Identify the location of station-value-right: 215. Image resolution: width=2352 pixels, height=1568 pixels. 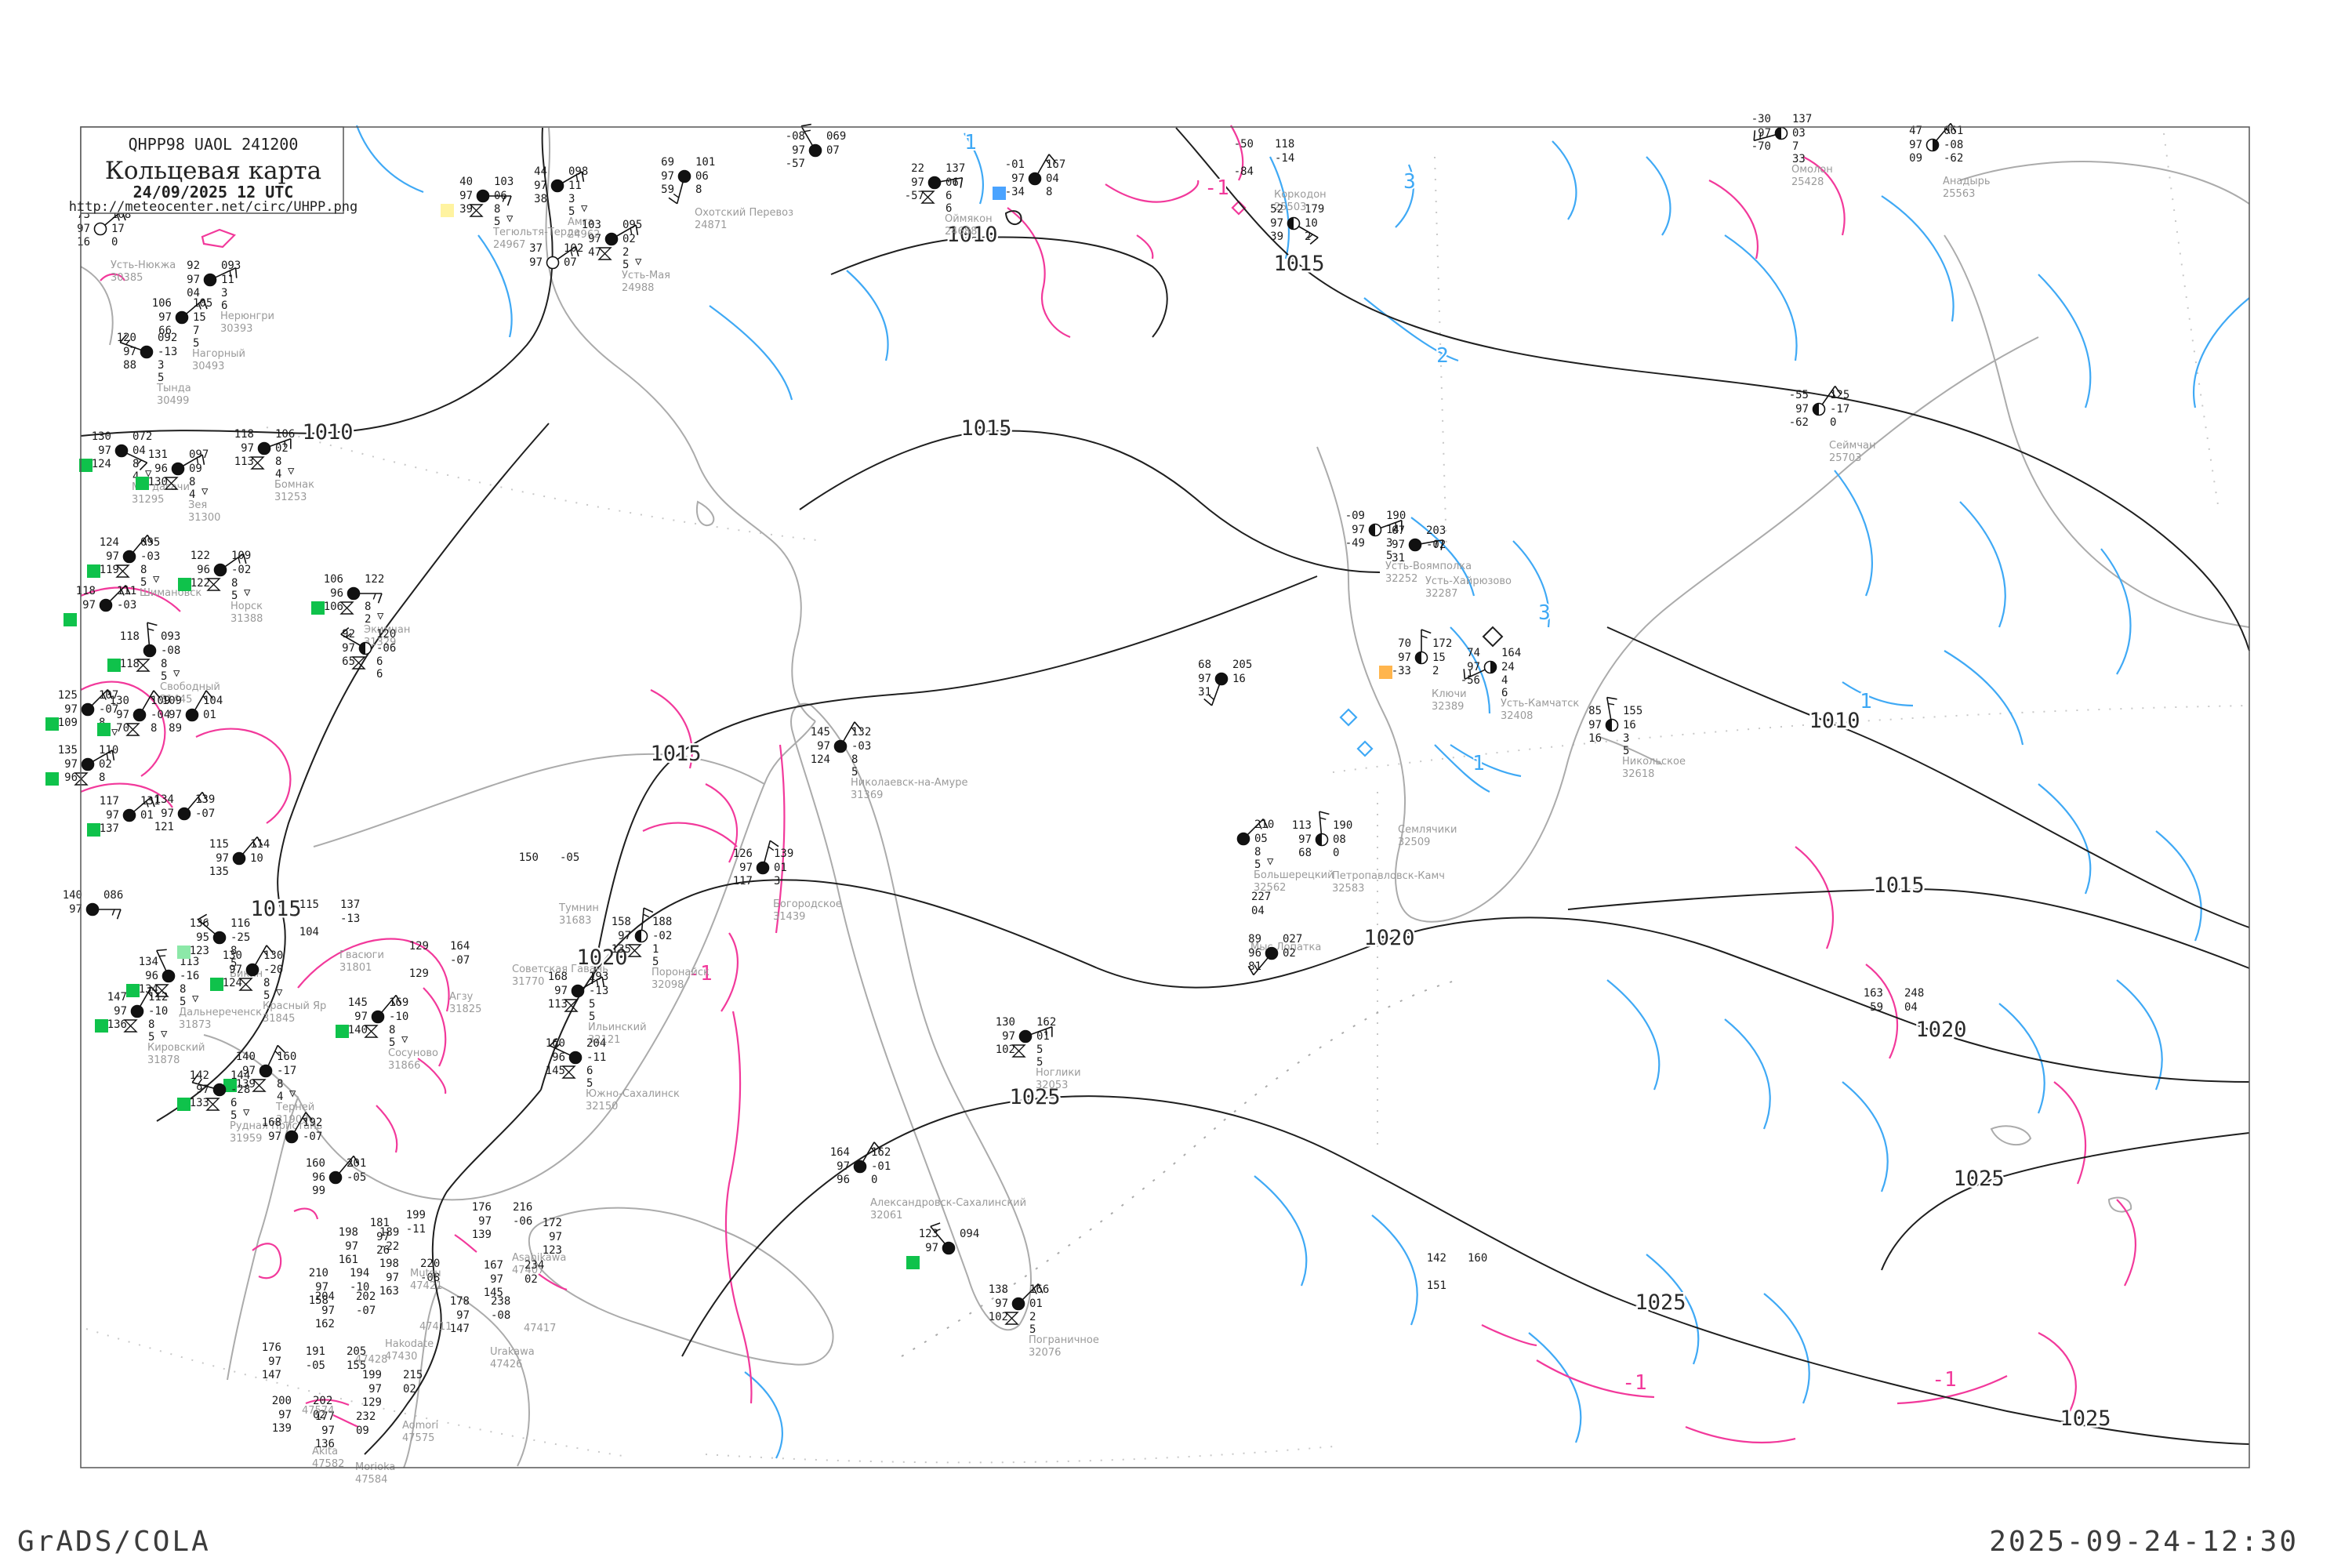
(413, 1375).